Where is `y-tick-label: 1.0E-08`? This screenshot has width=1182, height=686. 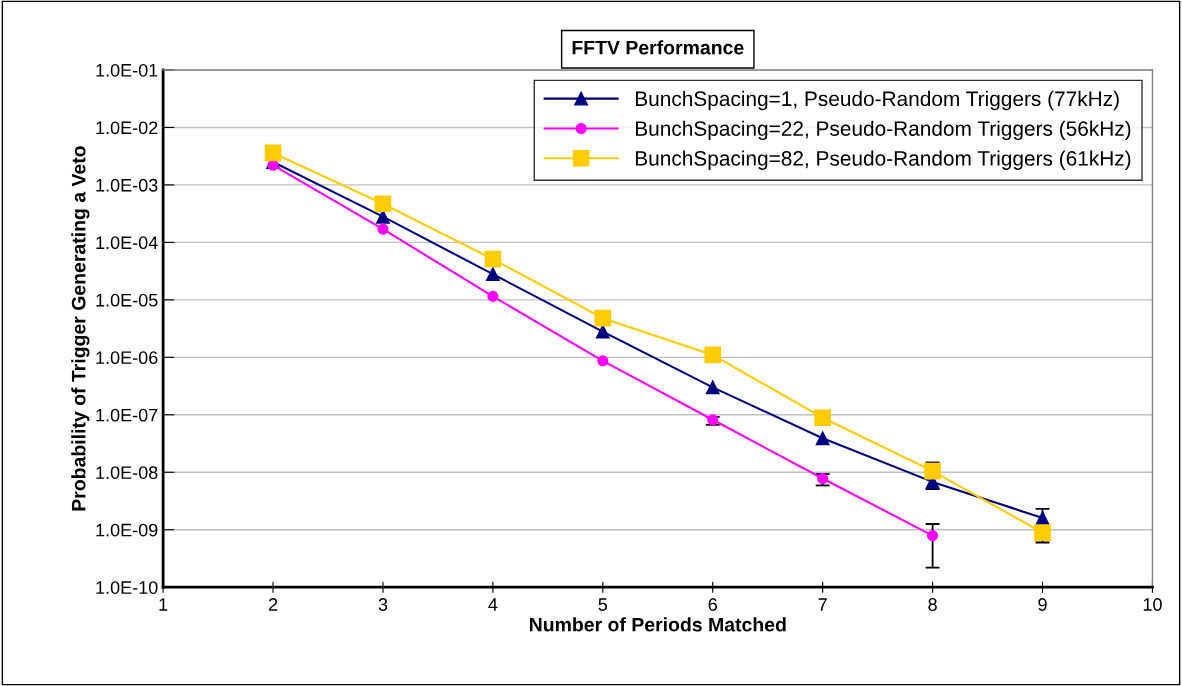
y-tick-label: 1.0E-08 is located at coordinates (127, 472).